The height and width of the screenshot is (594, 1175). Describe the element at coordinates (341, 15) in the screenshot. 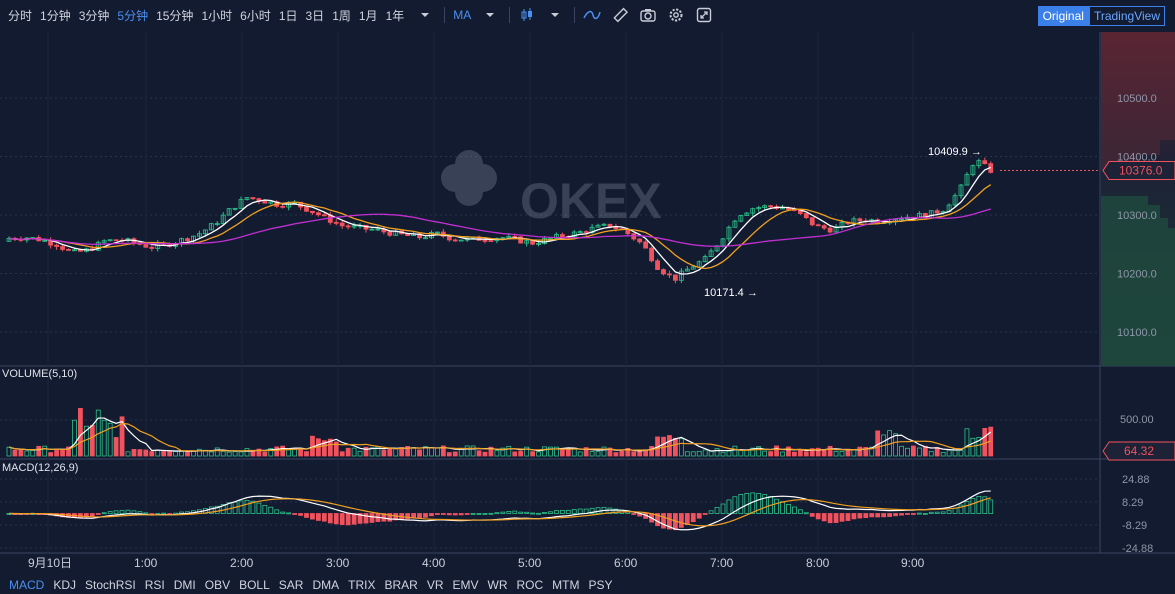

I see `interval-9: 1周` at that location.